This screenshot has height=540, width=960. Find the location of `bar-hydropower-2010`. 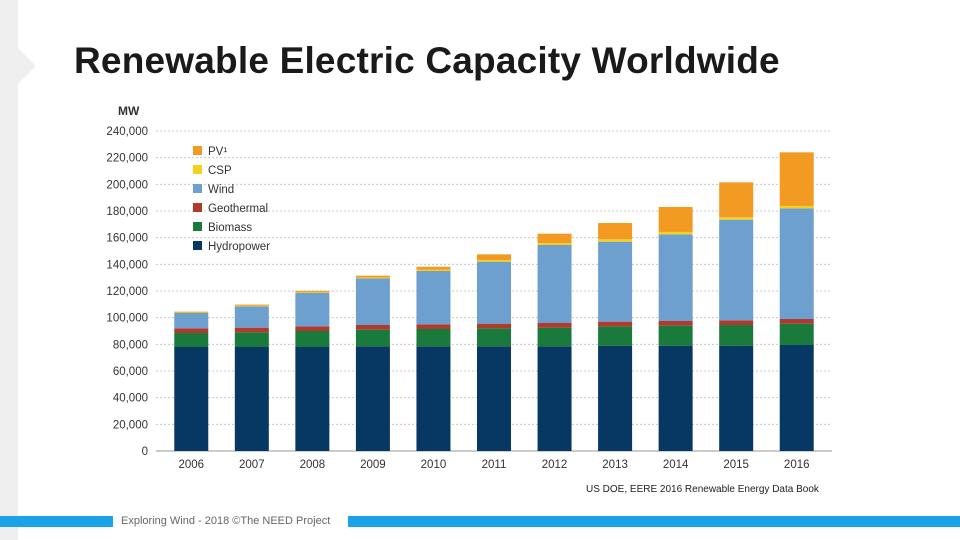

bar-hydropower-2010 is located at coordinates (433, 398).